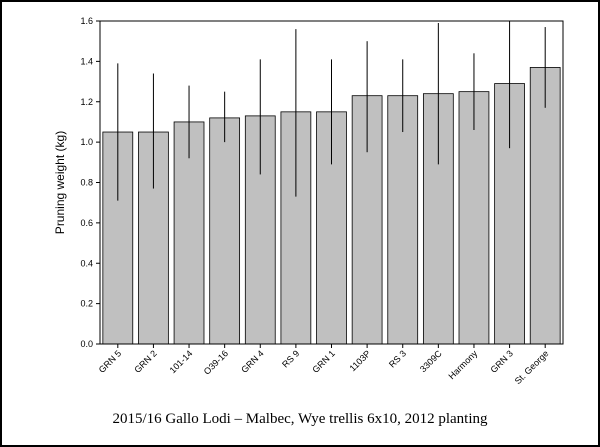 This screenshot has height=447, width=600. Describe the element at coordinates (397, 358) in the screenshot. I see `x-tick-label: RS 3` at that location.